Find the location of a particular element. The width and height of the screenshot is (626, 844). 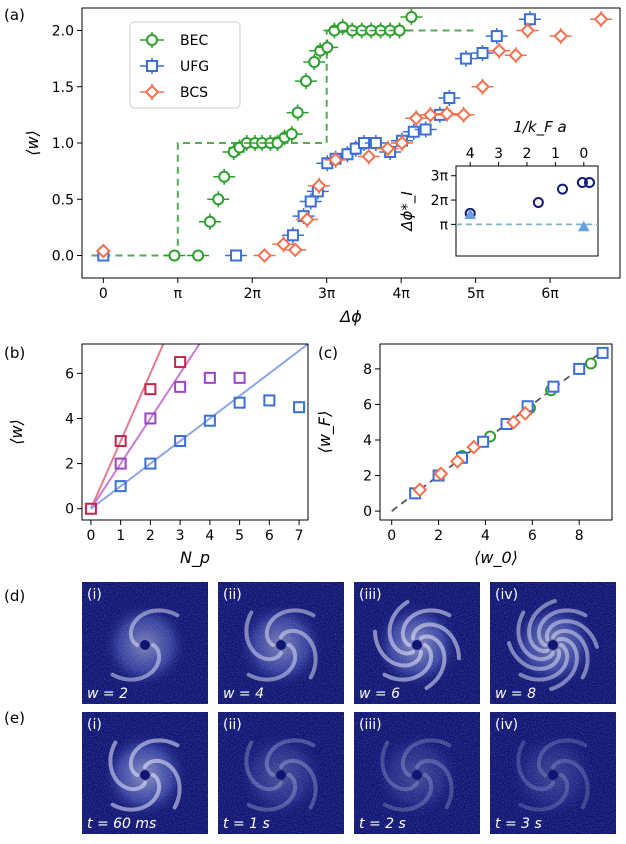

image-caption: w = 4 is located at coordinates (243, 694).